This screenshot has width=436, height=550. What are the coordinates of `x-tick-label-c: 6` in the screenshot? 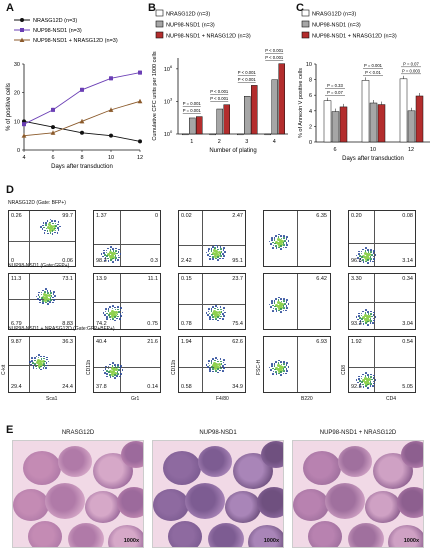 It's located at (334, 150).